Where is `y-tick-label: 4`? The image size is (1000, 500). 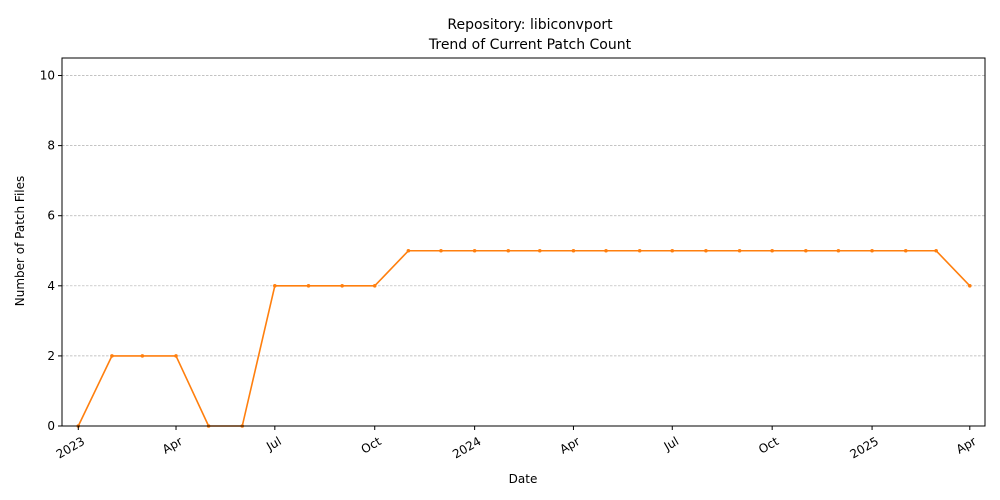 y-tick-label: 4 is located at coordinates (51, 286).